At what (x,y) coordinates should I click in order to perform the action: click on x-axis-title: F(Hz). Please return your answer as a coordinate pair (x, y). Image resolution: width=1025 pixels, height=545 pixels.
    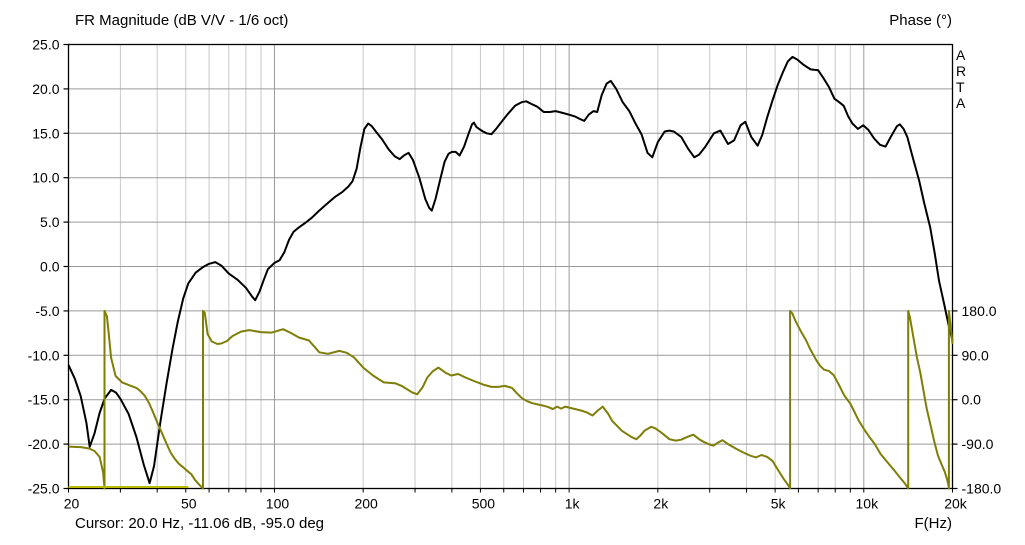
    Looking at the image, I should click on (933, 523).